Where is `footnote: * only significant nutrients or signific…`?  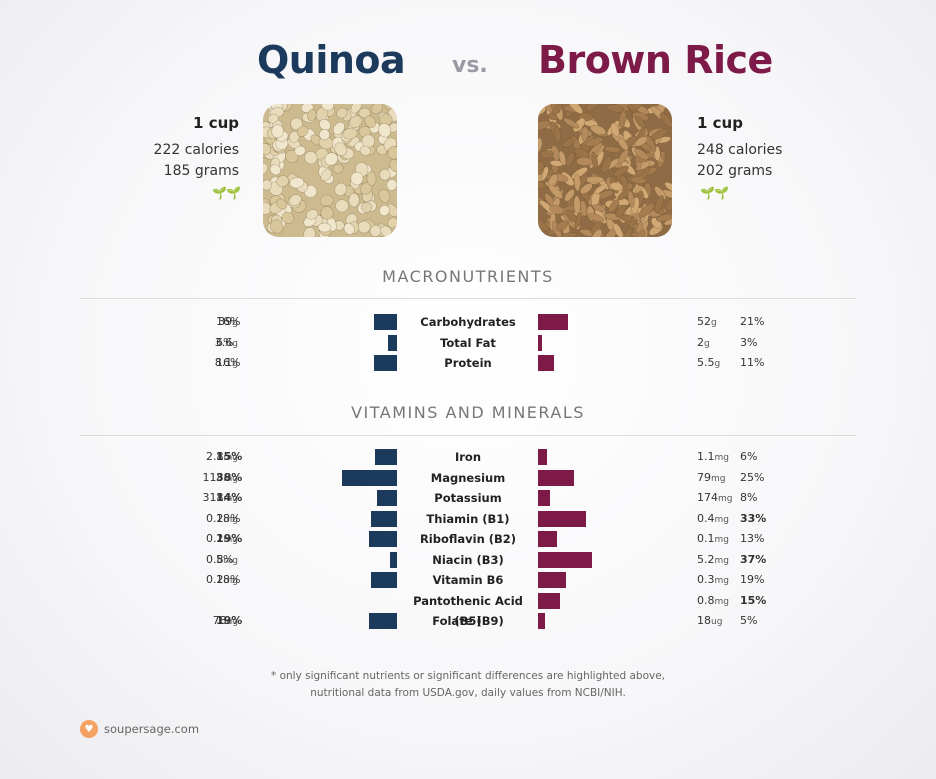 footnote: * only significant nutrients or signific… is located at coordinates (468, 685).